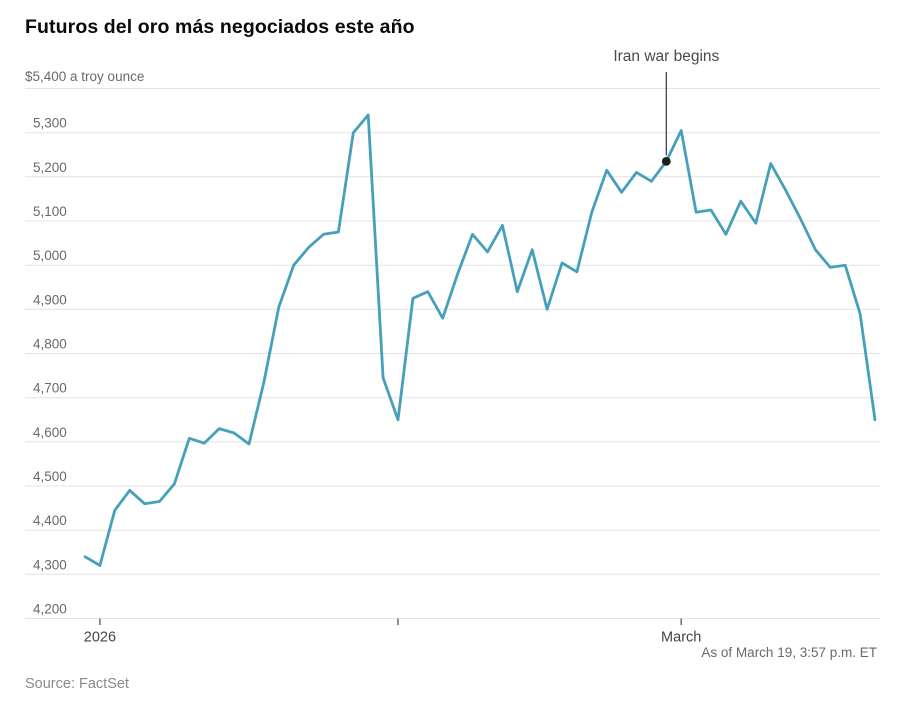 The width and height of the screenshot is (902, 708). Describe the element at coordinates (50, 609) in the screenshot. I see `y-tick-label: 4,200` at that location.